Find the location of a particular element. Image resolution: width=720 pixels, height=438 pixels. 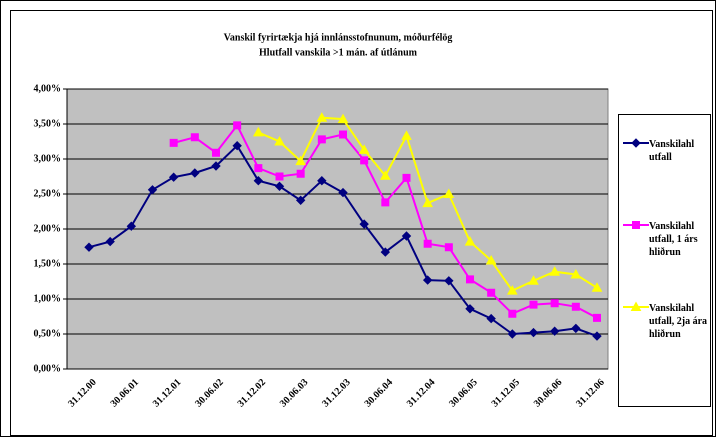

legend-item: Vanskilahl utfall is located at coordinates (667, 150).